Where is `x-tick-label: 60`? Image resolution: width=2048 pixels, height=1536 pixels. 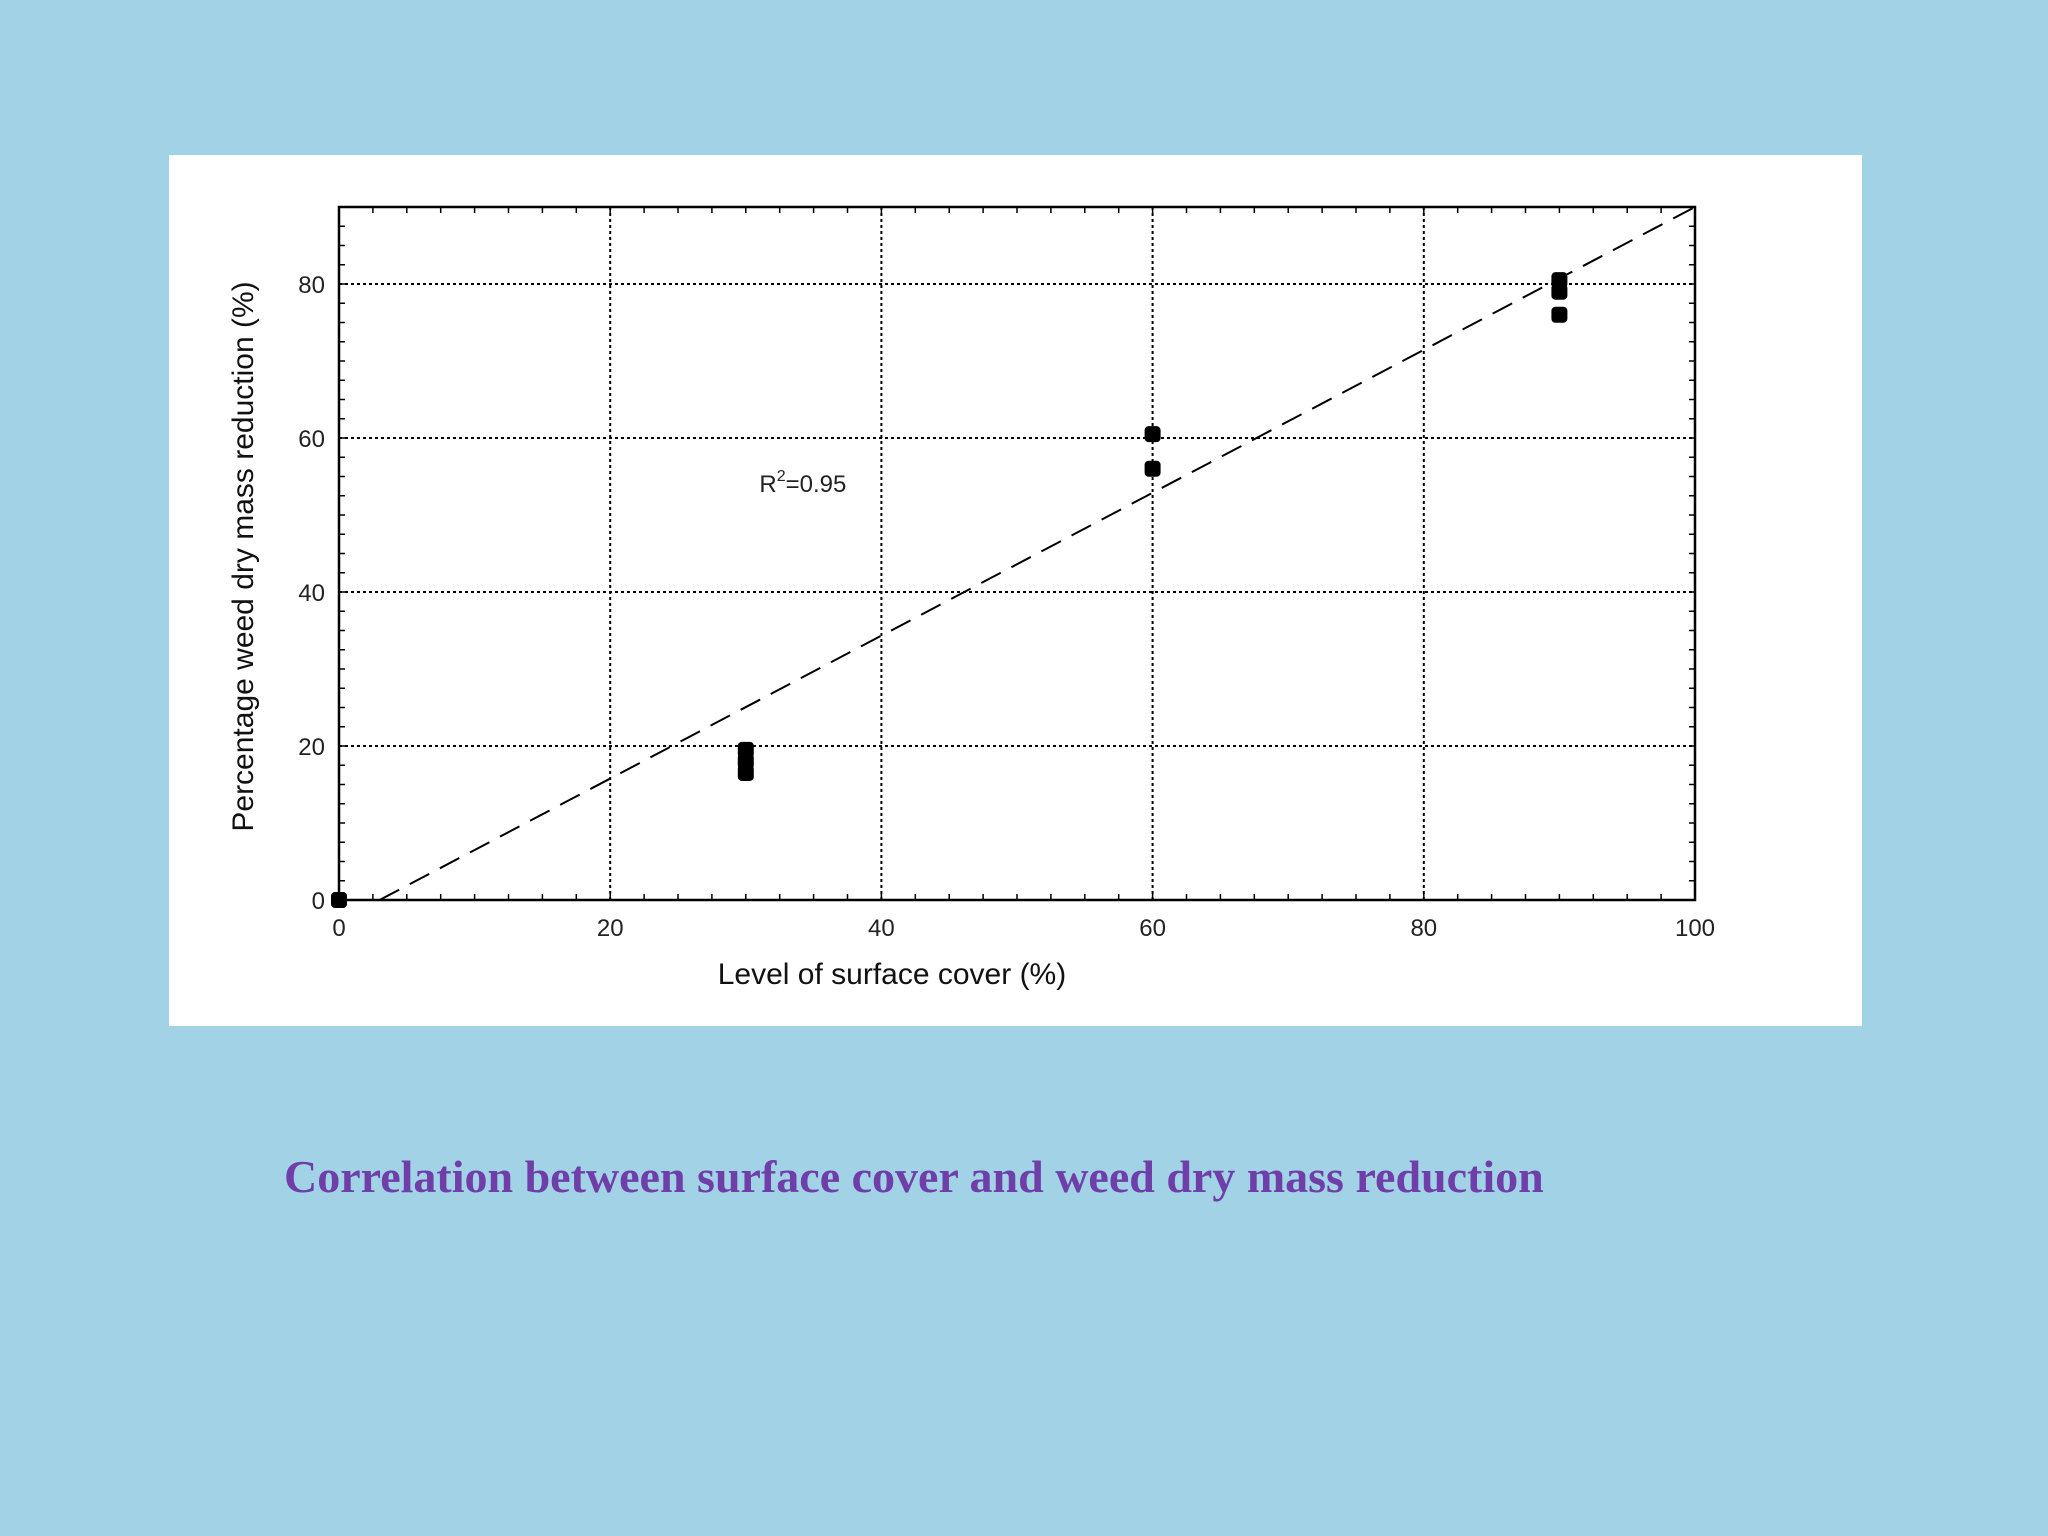 x-tick-label: 60 is located at coordinates (1152, 928).